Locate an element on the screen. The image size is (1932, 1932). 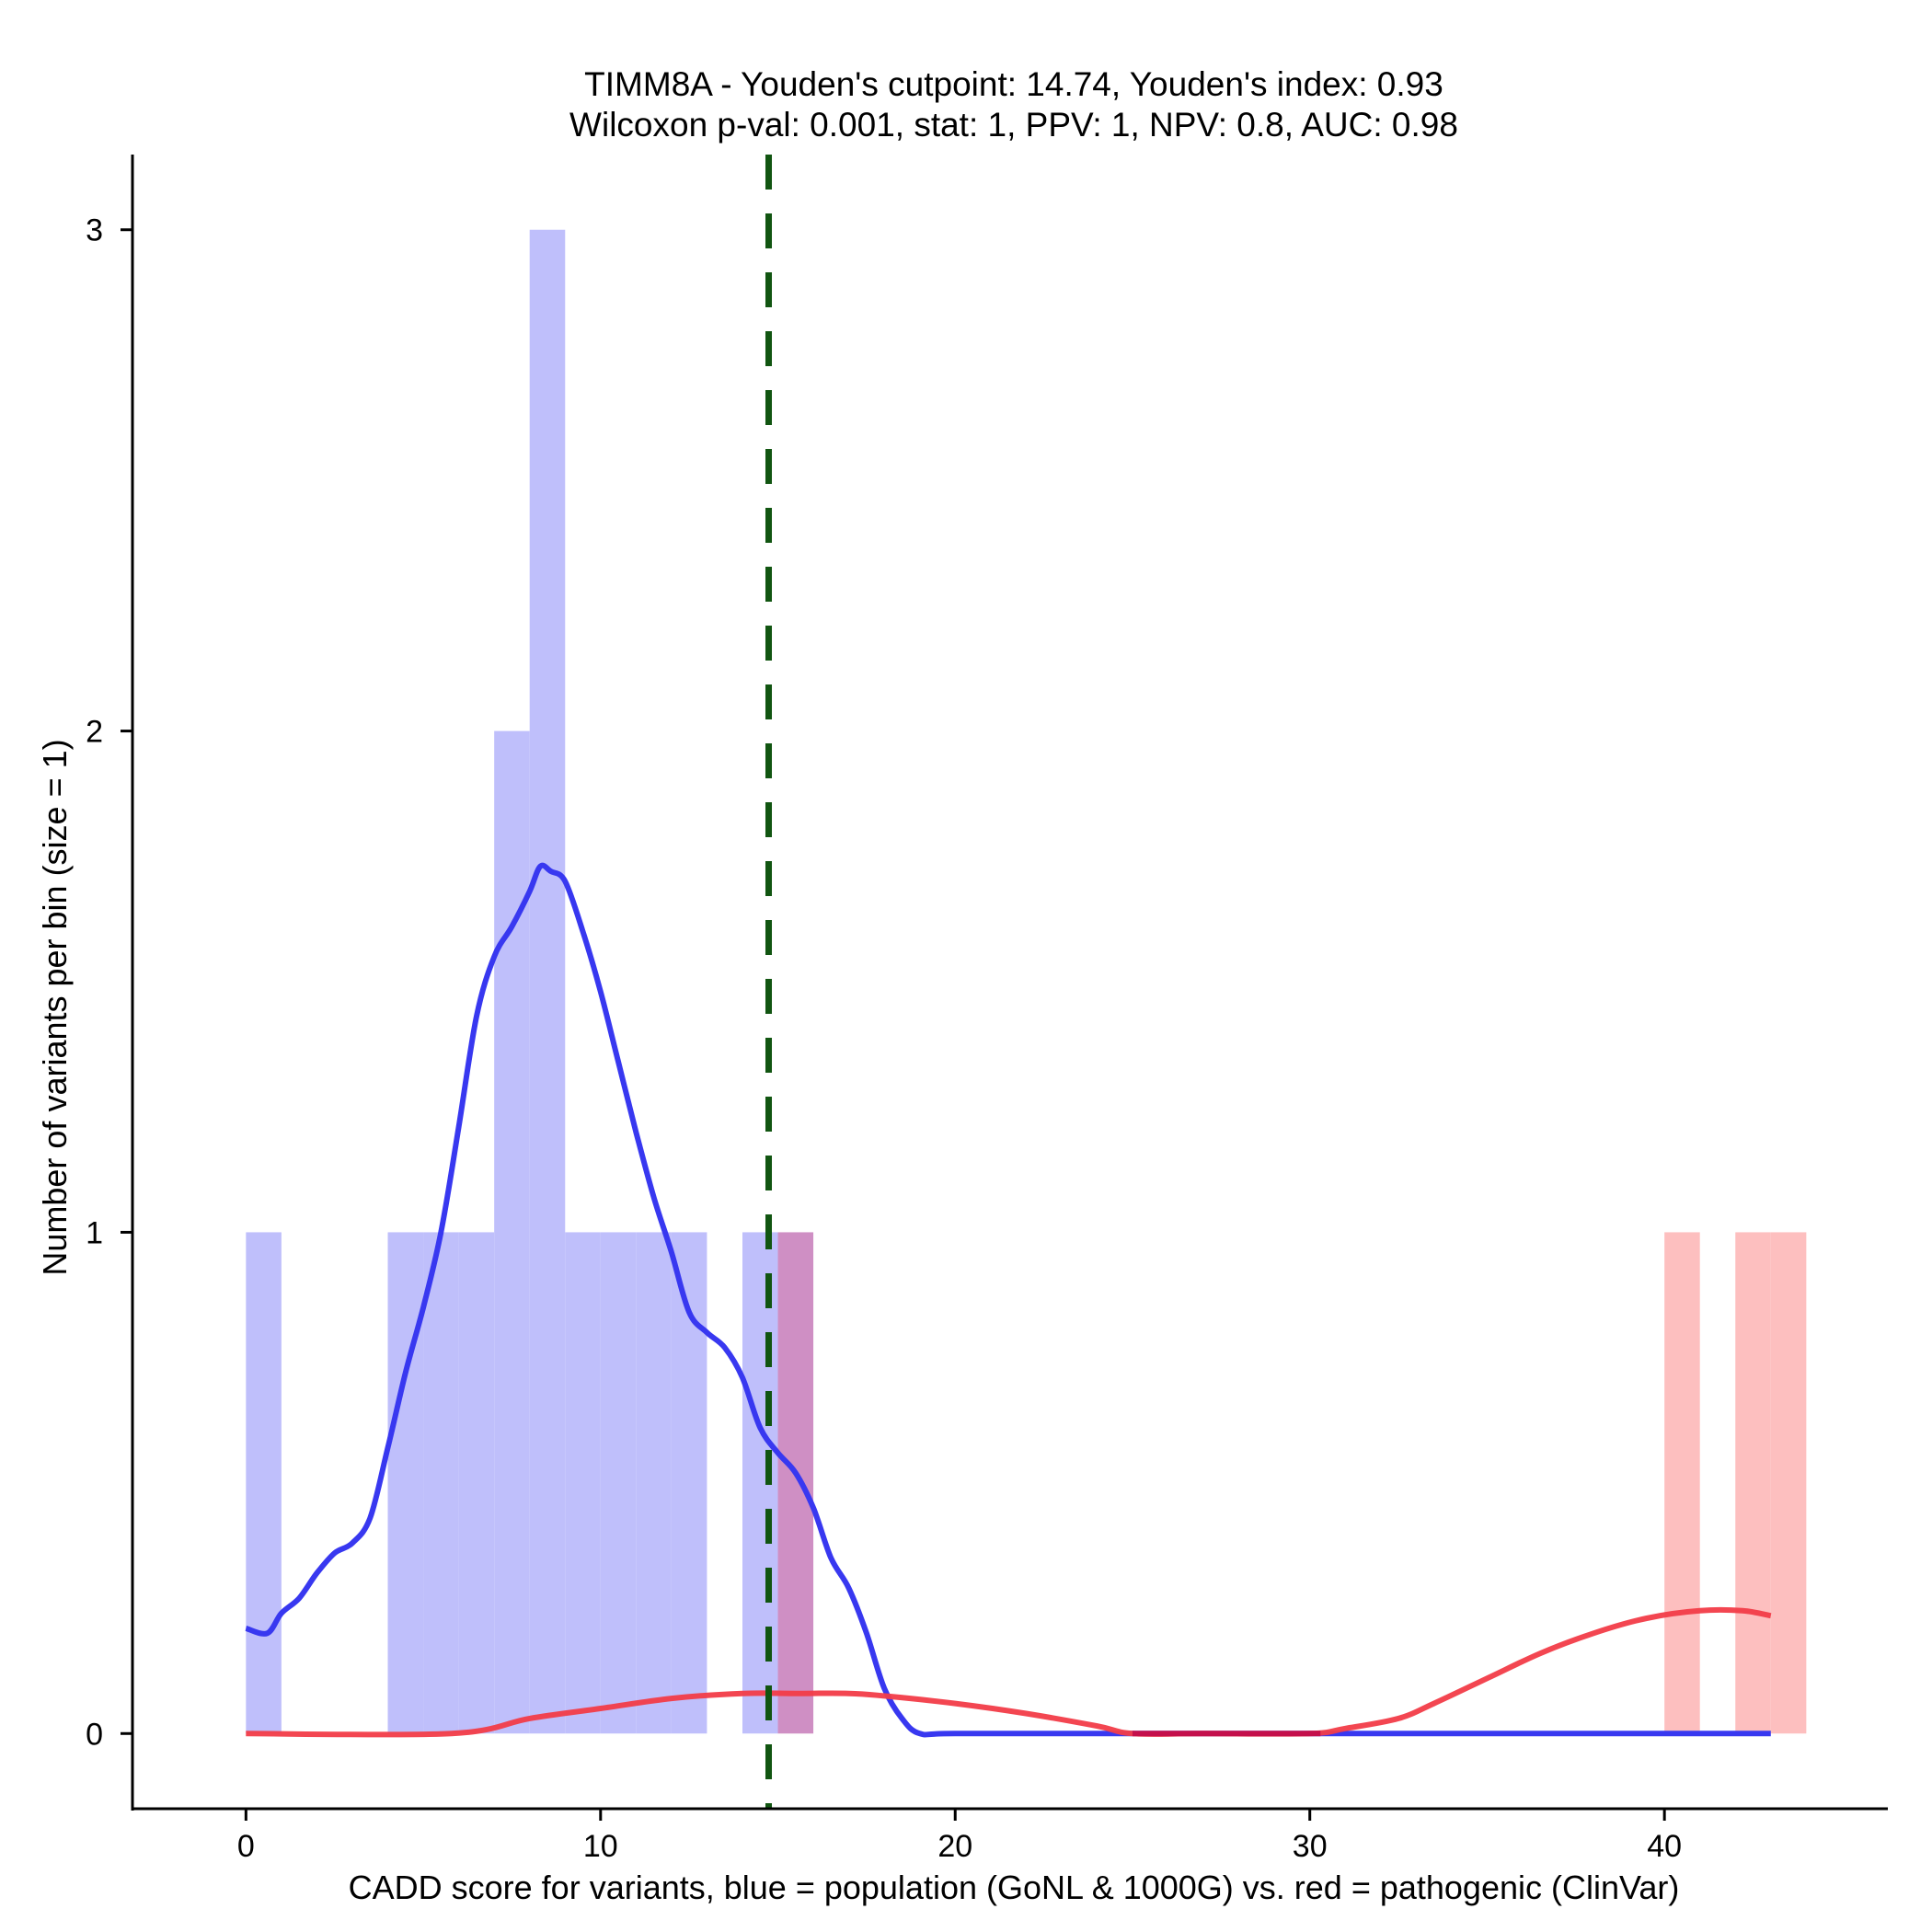
y-axis-ticks: 0 1 2 3 is located at coordinates (109, 982).